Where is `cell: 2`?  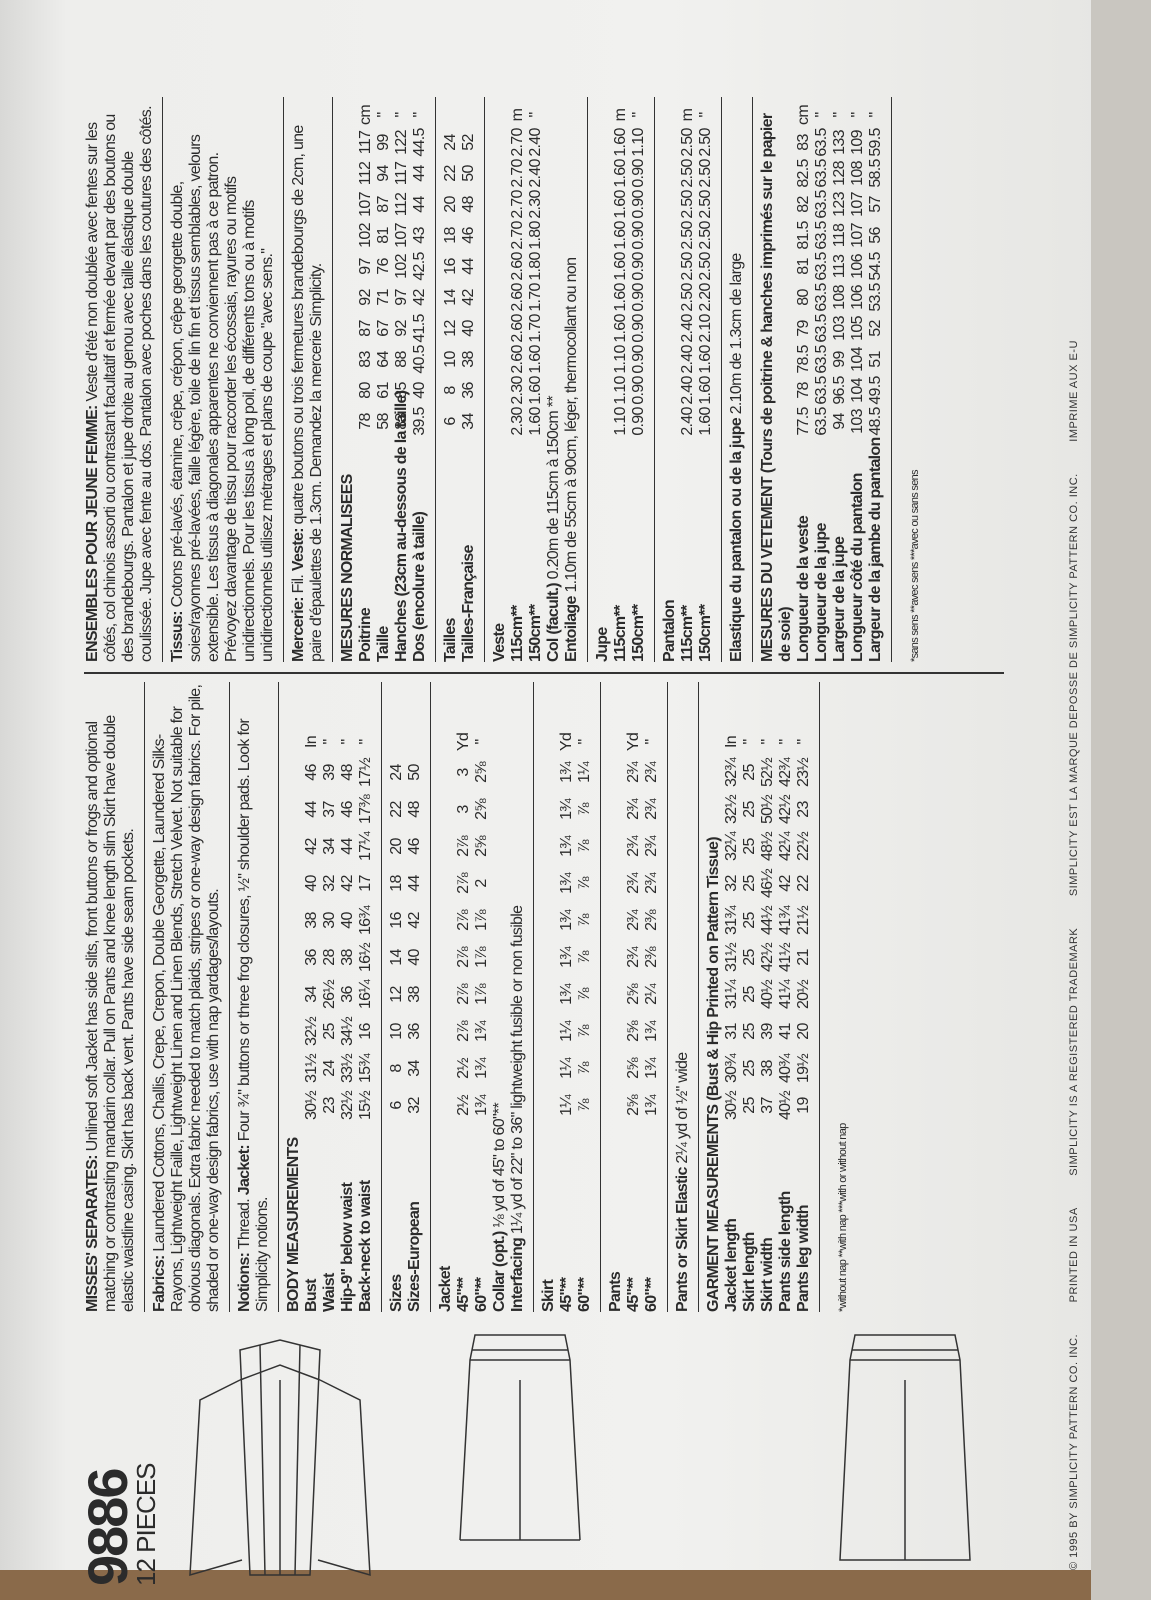 cell: 2 is located at coordinates (481, 883).